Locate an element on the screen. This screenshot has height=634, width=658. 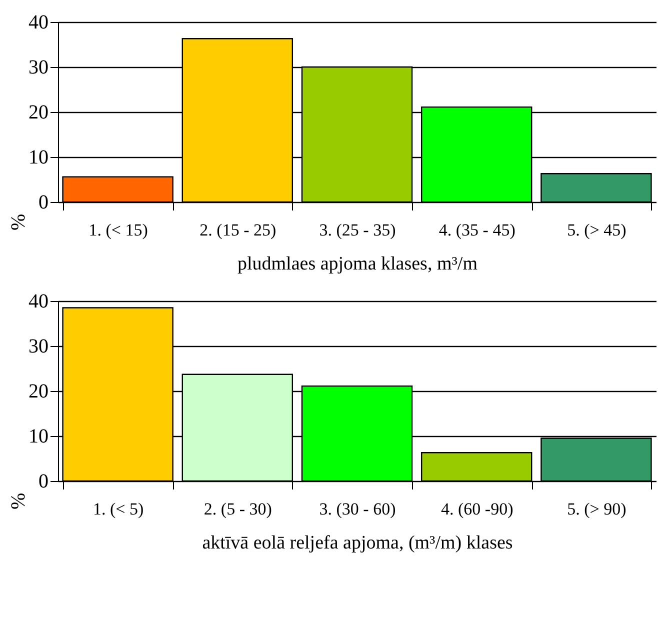
x-tick-label: 3. (30 - 60) is located at coordinates (357, 509).